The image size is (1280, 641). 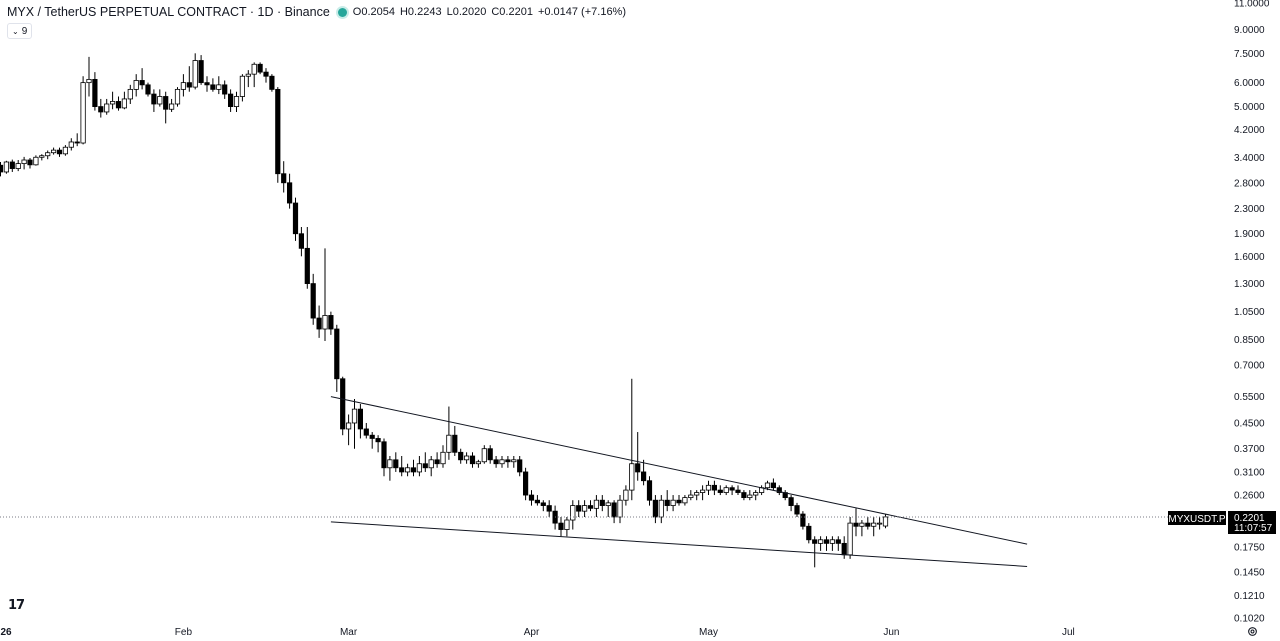 I want to click on price-tick-label: 1.0500, so click(x=1249, y=312).